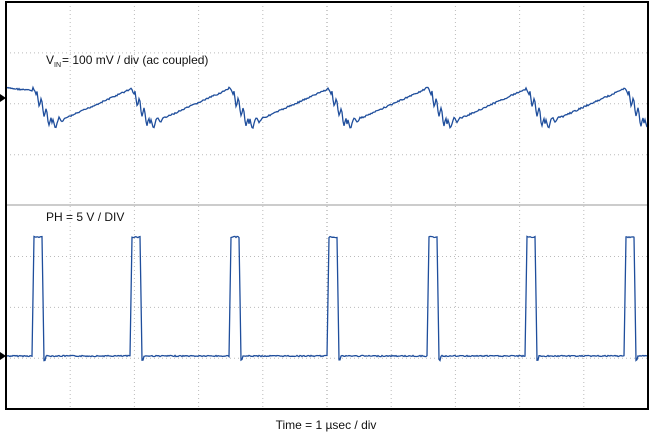 The image size is (651, 434). What do you see at coordinates (3, 356) in the screenshot?
I see `ph-marker` at bounding box center [3, 356].